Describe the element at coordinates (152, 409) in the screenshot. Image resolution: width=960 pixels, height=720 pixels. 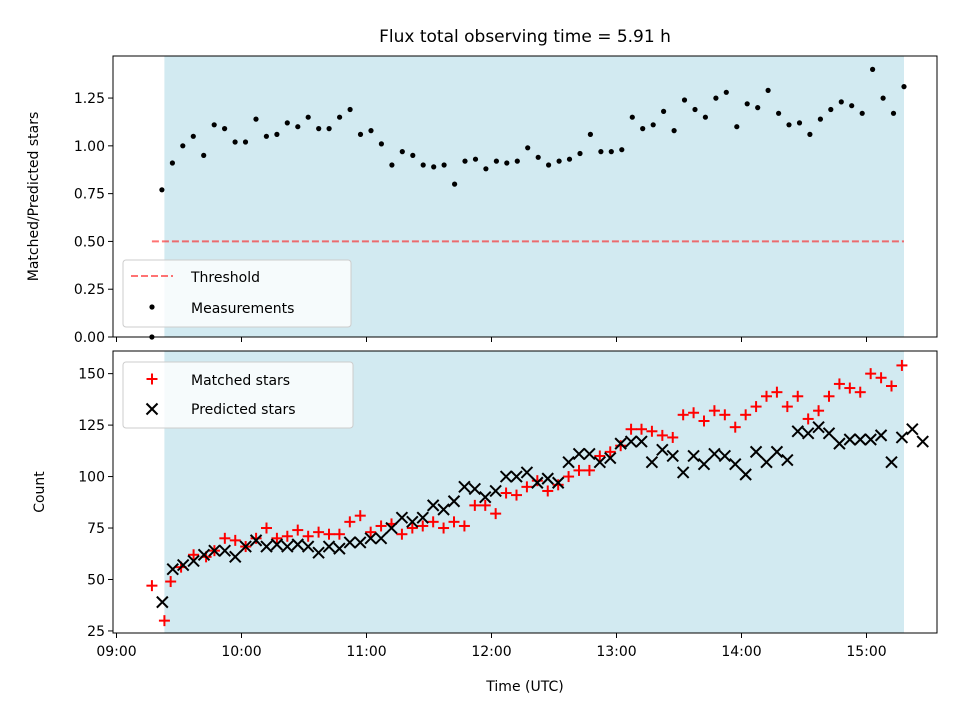
I see `predicted-stars-legend-symbol` at that location.